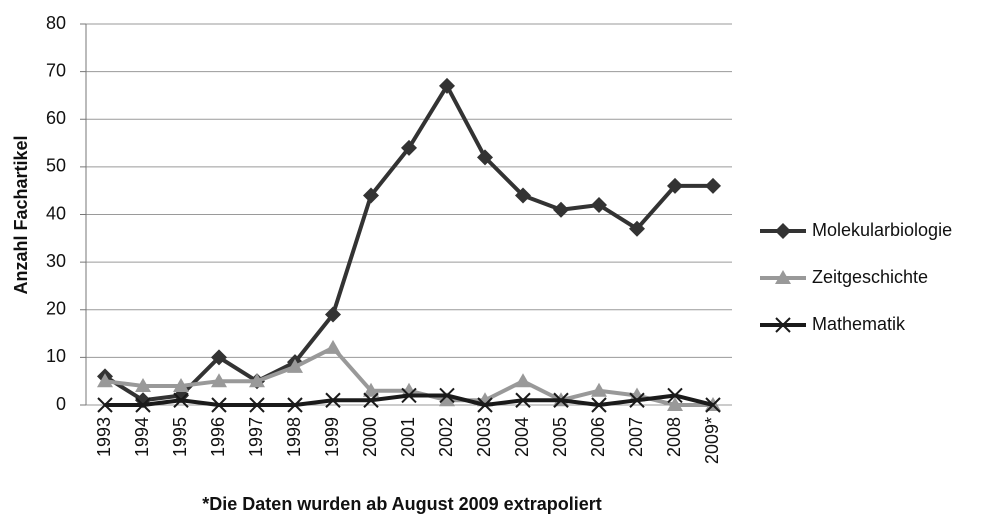 The image size is (993, 523). I want to click on x-tick-label: 1999, so click(332, 437).